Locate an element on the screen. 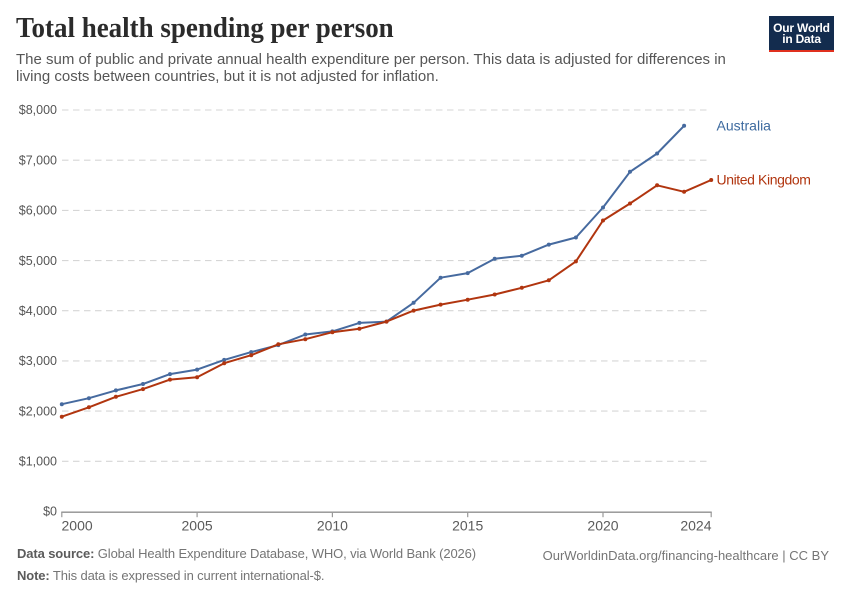 This screenshot has width=850, height=600. svg-text: $1,000 is located at coordinates (38, 462).